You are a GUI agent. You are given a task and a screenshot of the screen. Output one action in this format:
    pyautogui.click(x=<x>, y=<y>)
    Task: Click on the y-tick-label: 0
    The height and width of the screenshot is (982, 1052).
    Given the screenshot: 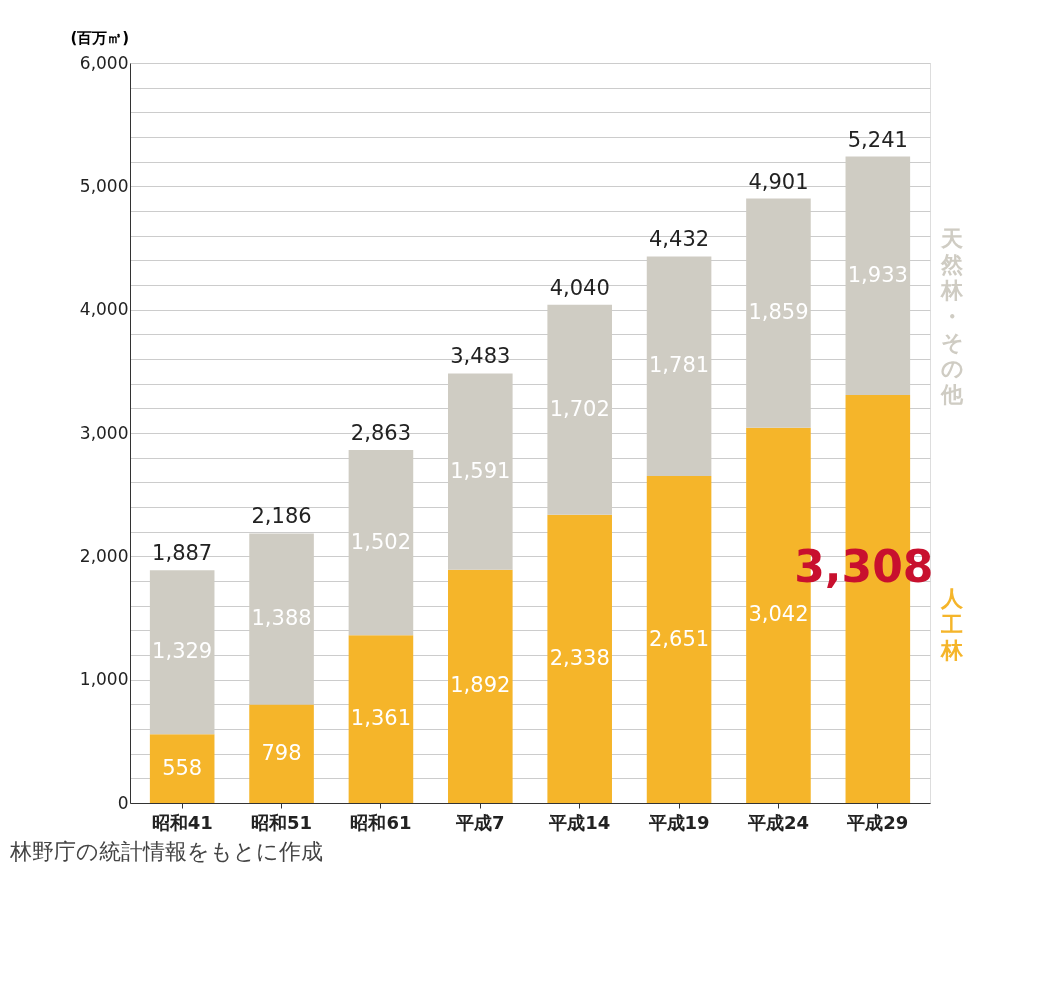 What is the action you would take?
    pyautogui.click(x=123, y=802)
    